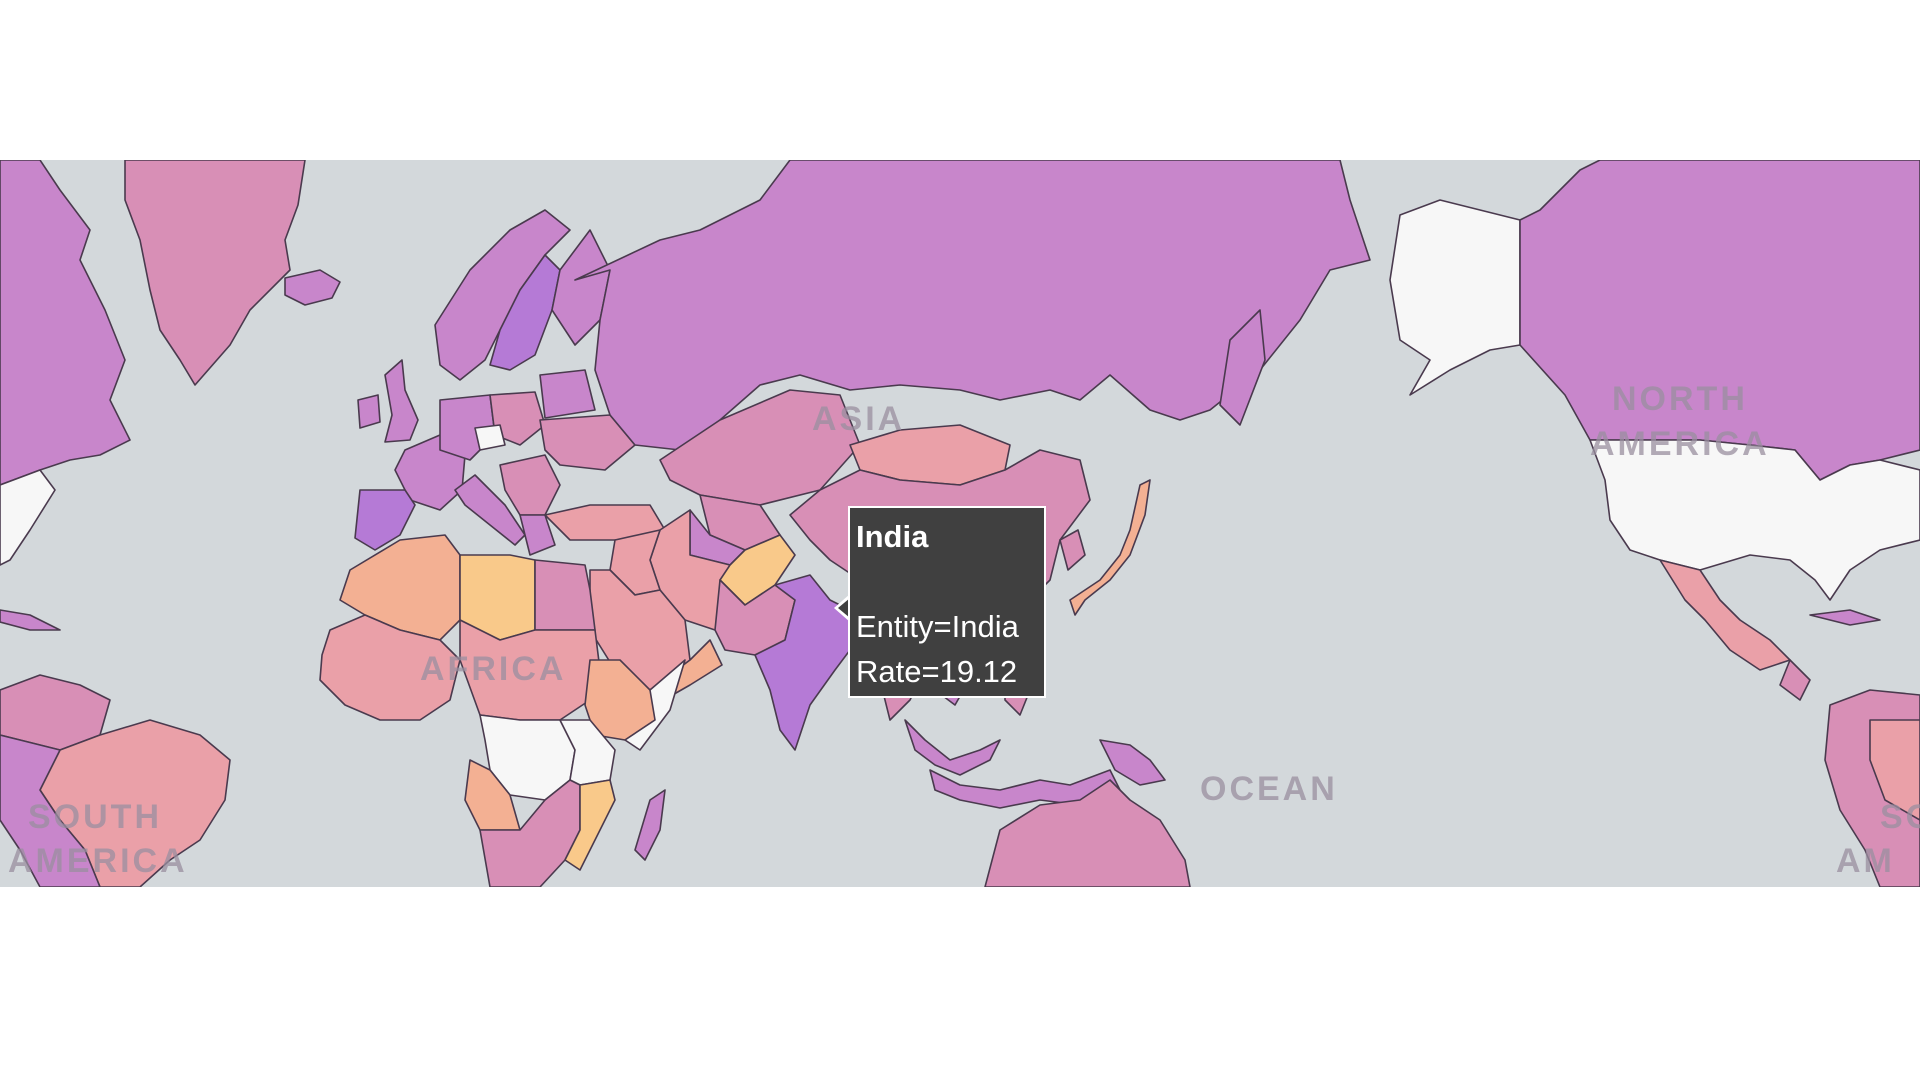 This screenshot has width=1920, height=1080. Describe the element at coordinates (30, 620) in the screenshot. I see `country-cuba-left` at that location.